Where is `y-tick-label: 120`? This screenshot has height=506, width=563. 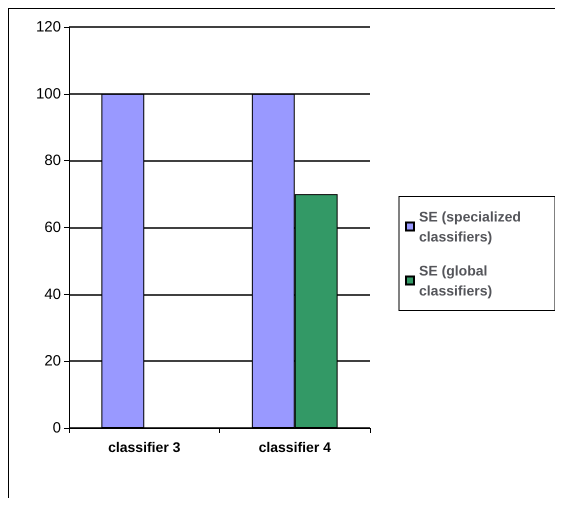 y-tick-label: 120 is located at coordinates (48, 27).